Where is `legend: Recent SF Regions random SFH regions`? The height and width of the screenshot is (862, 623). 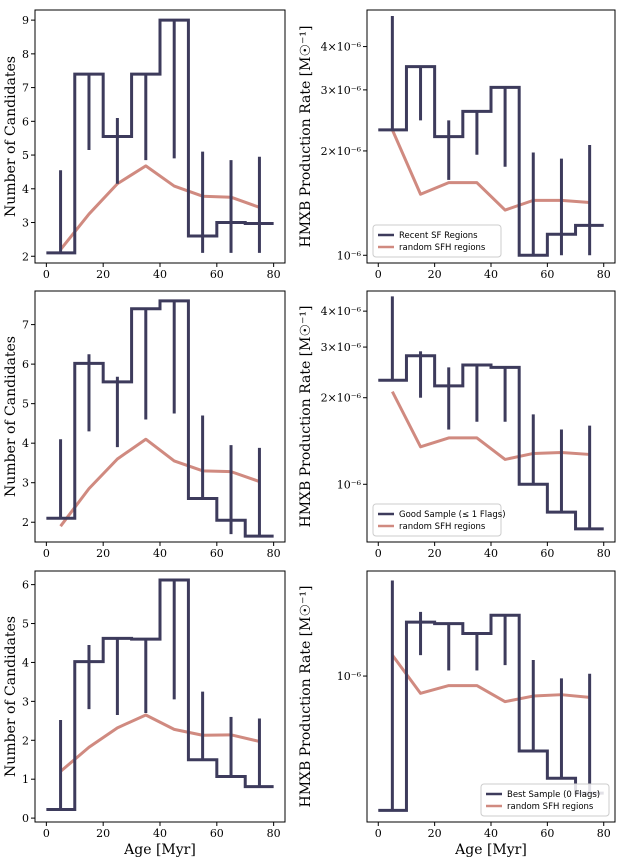
legend: Recent SF Regions random SFH regions is located at coordinates (437, 241).